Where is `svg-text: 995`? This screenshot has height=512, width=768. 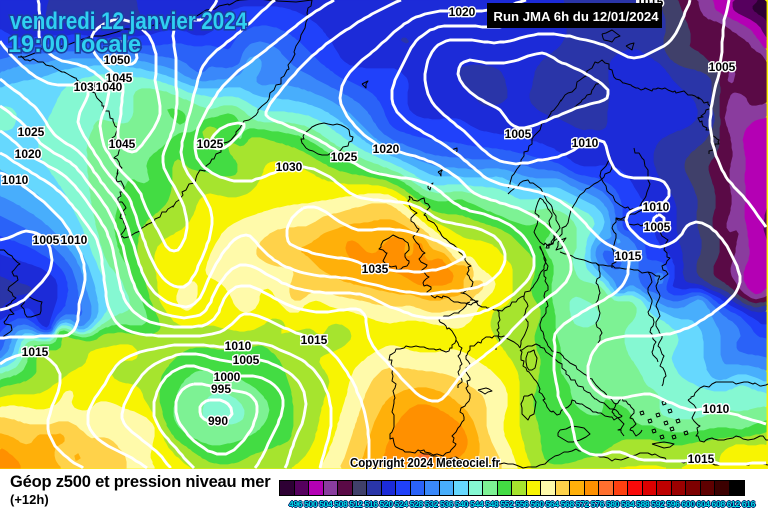 svg-text: 995 is located at coordinates (221, 389).